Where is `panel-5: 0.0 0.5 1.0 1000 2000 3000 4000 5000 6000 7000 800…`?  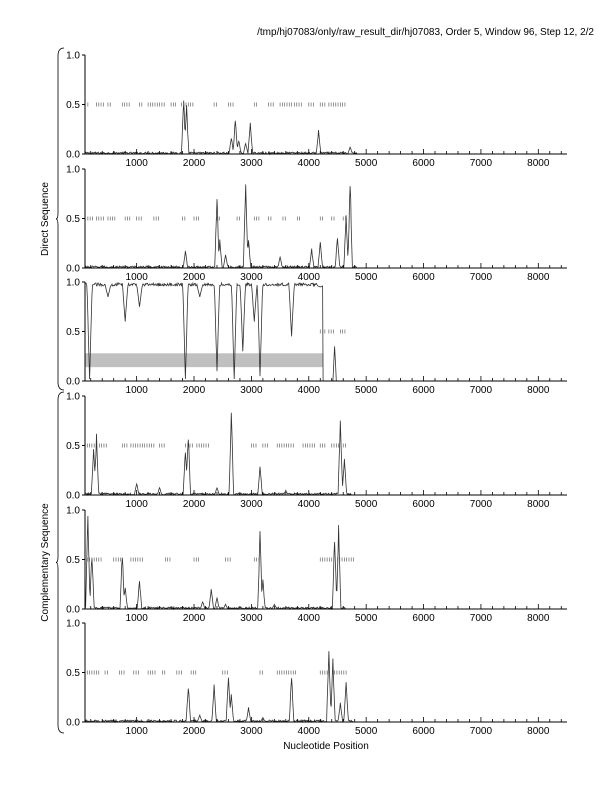
panel-5: 0.0 0.5 1.0 1000 2000 3000 4000 5000 6000 7000 800… is located at coordinates (316, 565).